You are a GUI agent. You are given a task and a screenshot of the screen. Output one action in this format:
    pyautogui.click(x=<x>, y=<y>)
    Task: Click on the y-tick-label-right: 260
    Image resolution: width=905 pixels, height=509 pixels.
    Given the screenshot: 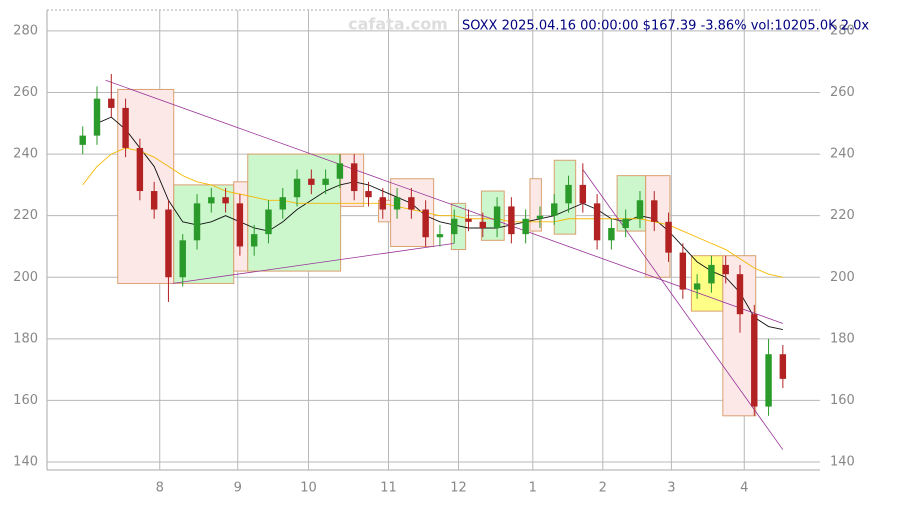 What is the action you would take?
    pyautogui.click(x=842, y=92)
    